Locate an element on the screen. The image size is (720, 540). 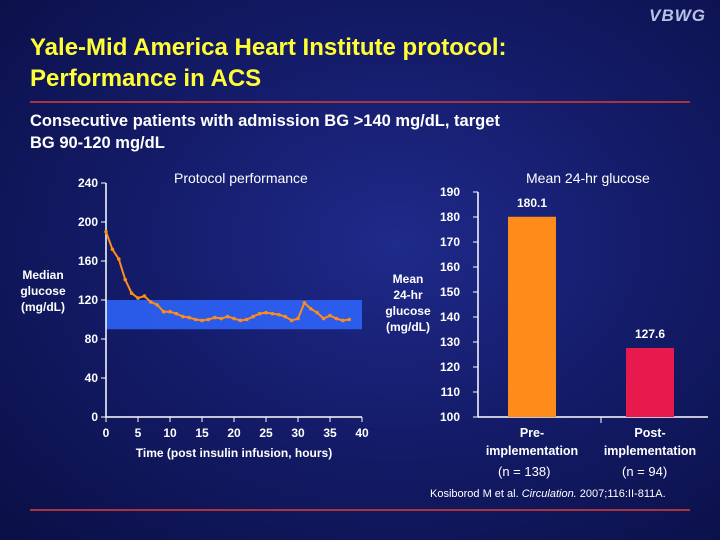
target-range-band is located at coordinates (234, 315).